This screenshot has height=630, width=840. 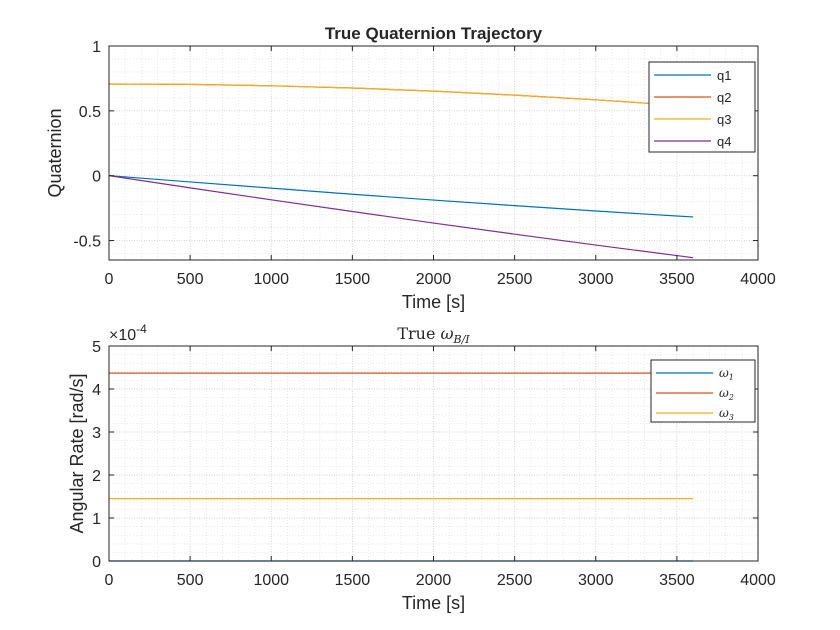 What do you see at coordinates (446, 333) in the screenshot?
I see `chart-title-symbol: ω` at bounding box center [446, 333].